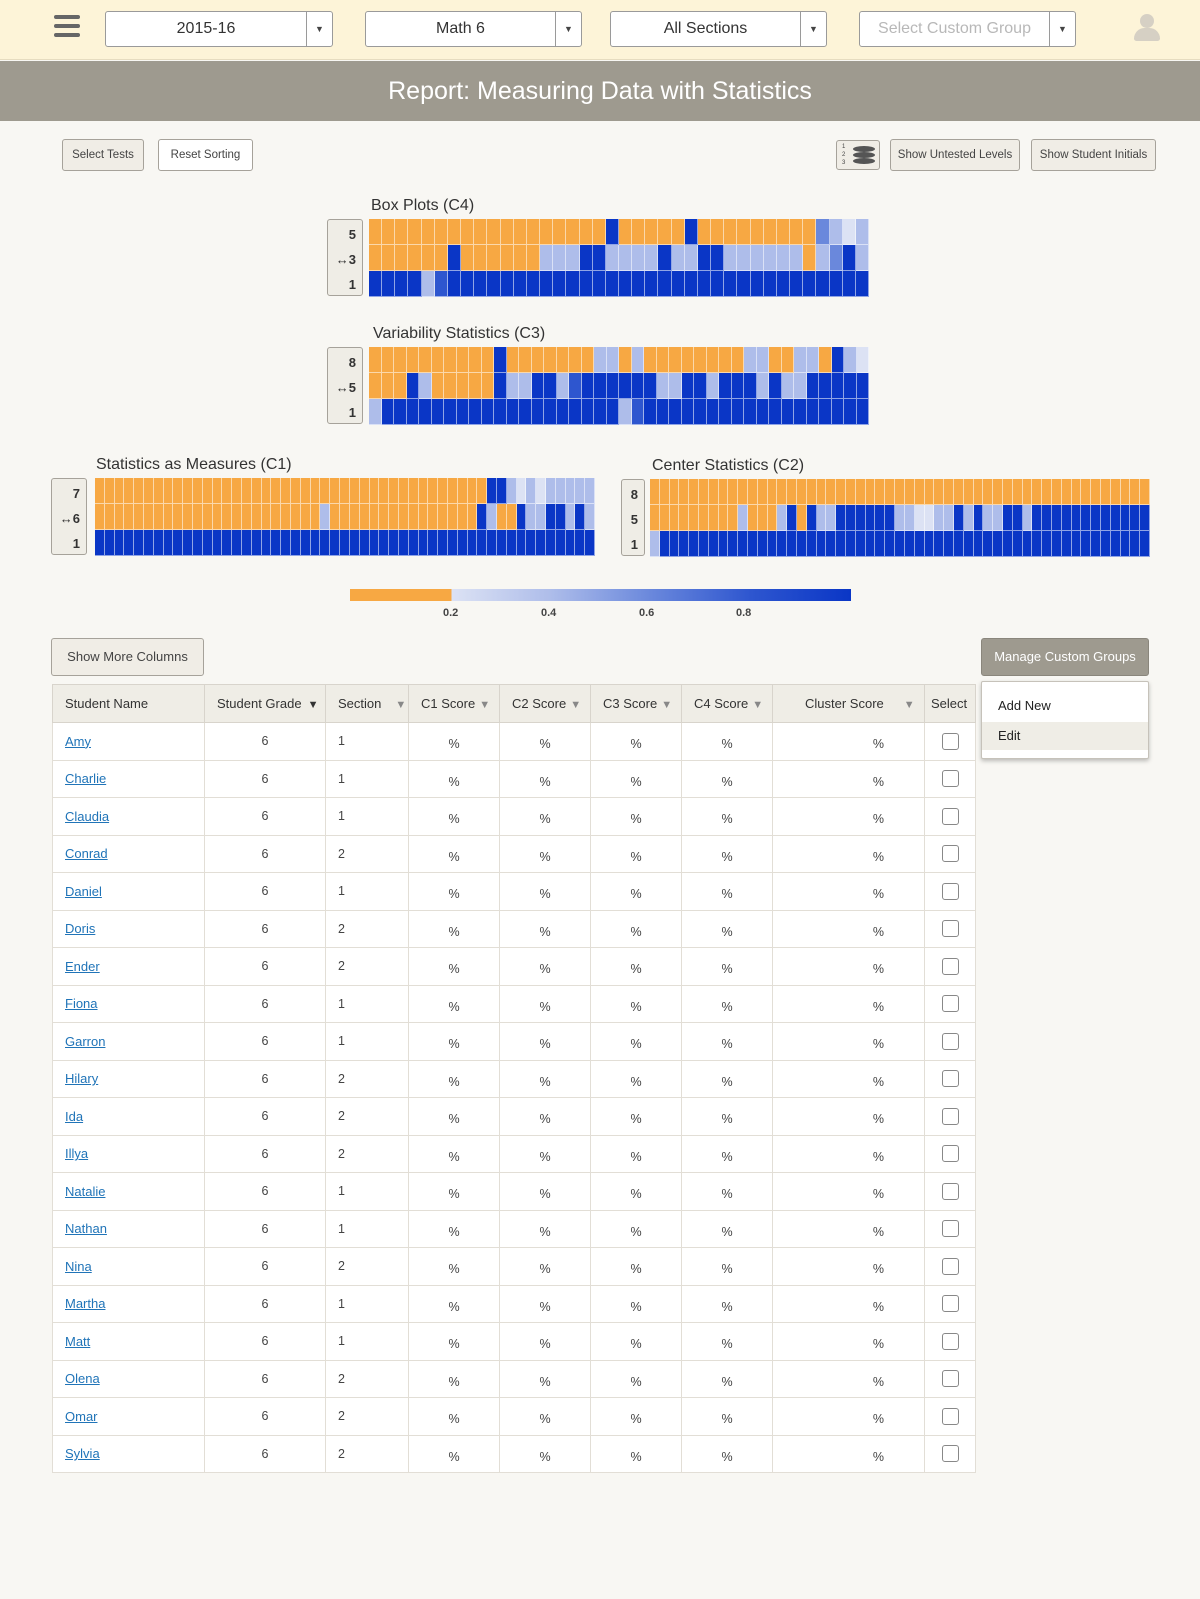  What do you see at coordinates (78, 1266) in the screenshot?
I see `student-name-link: Nina` at bounding box center [78, 1266].